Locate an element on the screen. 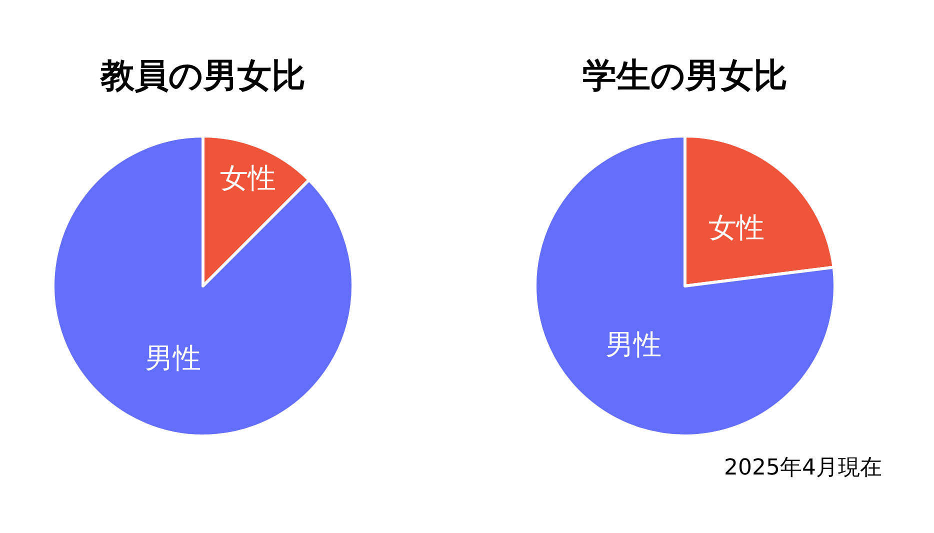 This screenshot has height=533, width=934. chart-title: 教員の男女比 is located at coordinates (203, 76).